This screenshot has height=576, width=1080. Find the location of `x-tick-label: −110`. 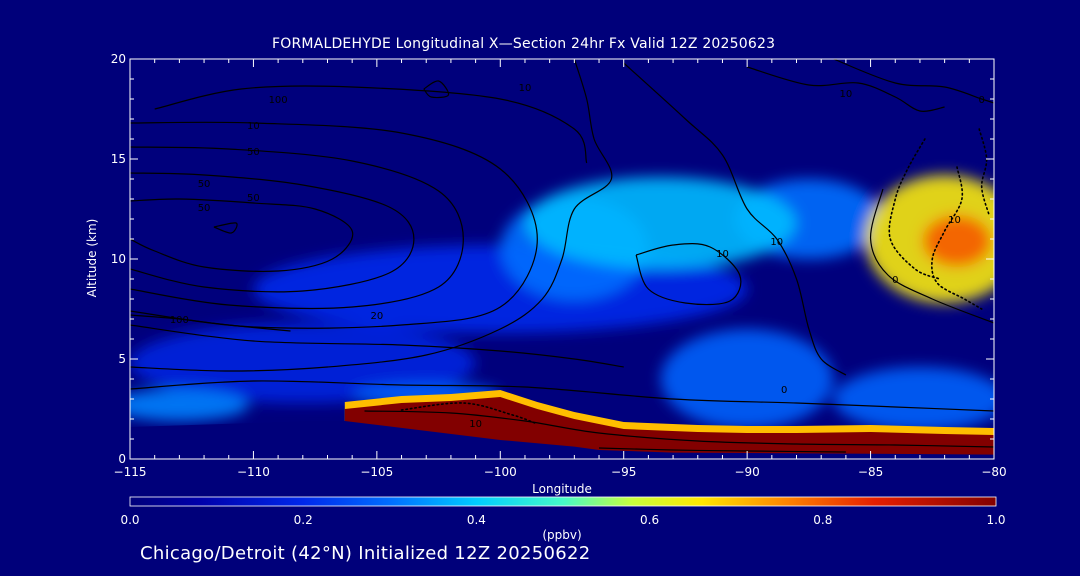

x-tick-label: −110 is located at coordinates (253, 472).